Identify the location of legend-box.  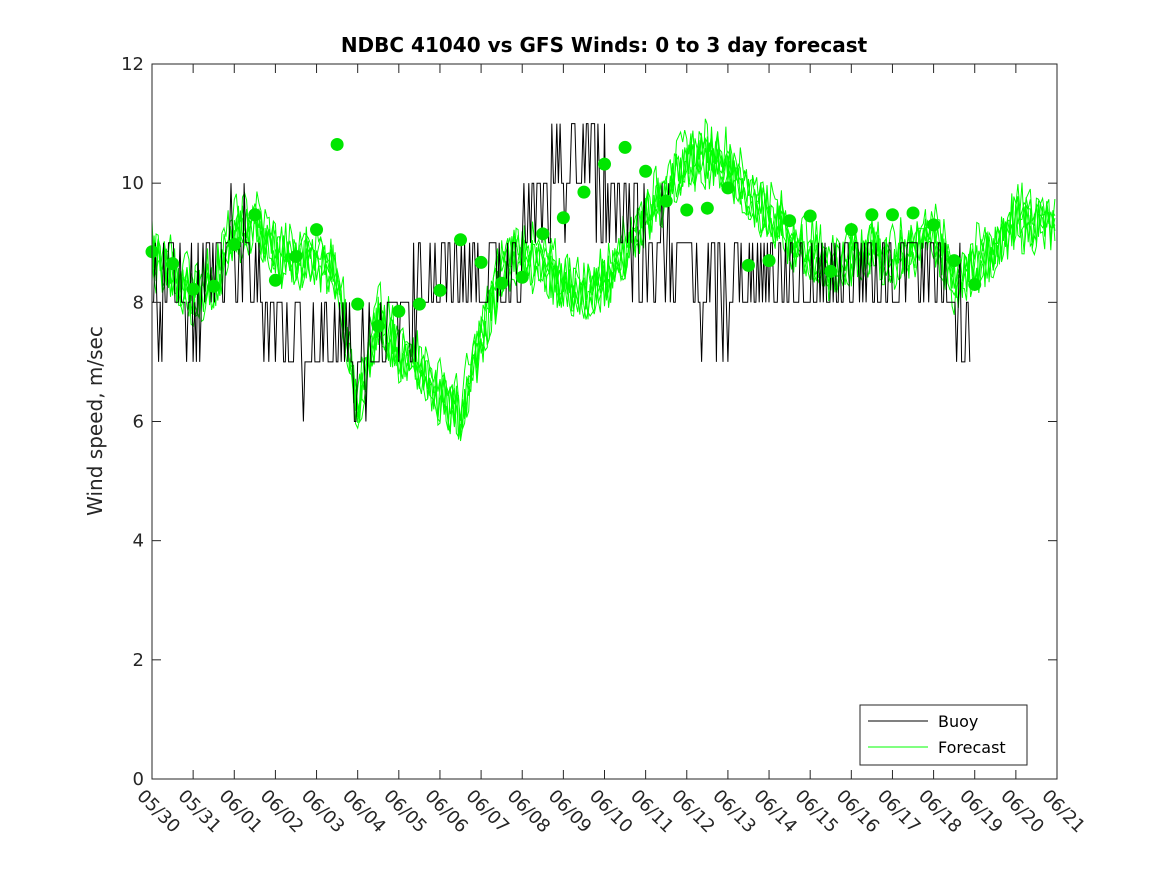
(943, 735).